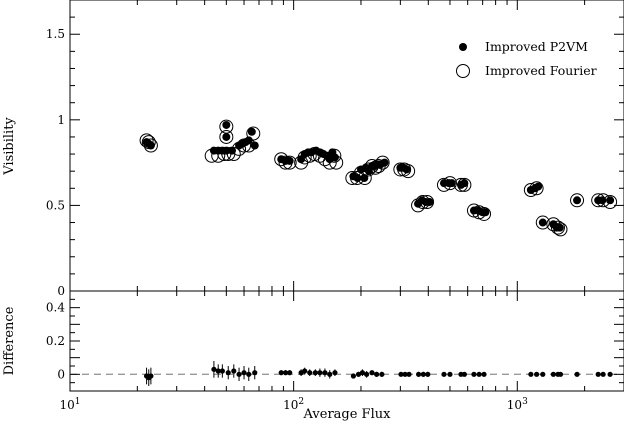  I want to click on y-tick-label: 1.5, so click(55, 34).